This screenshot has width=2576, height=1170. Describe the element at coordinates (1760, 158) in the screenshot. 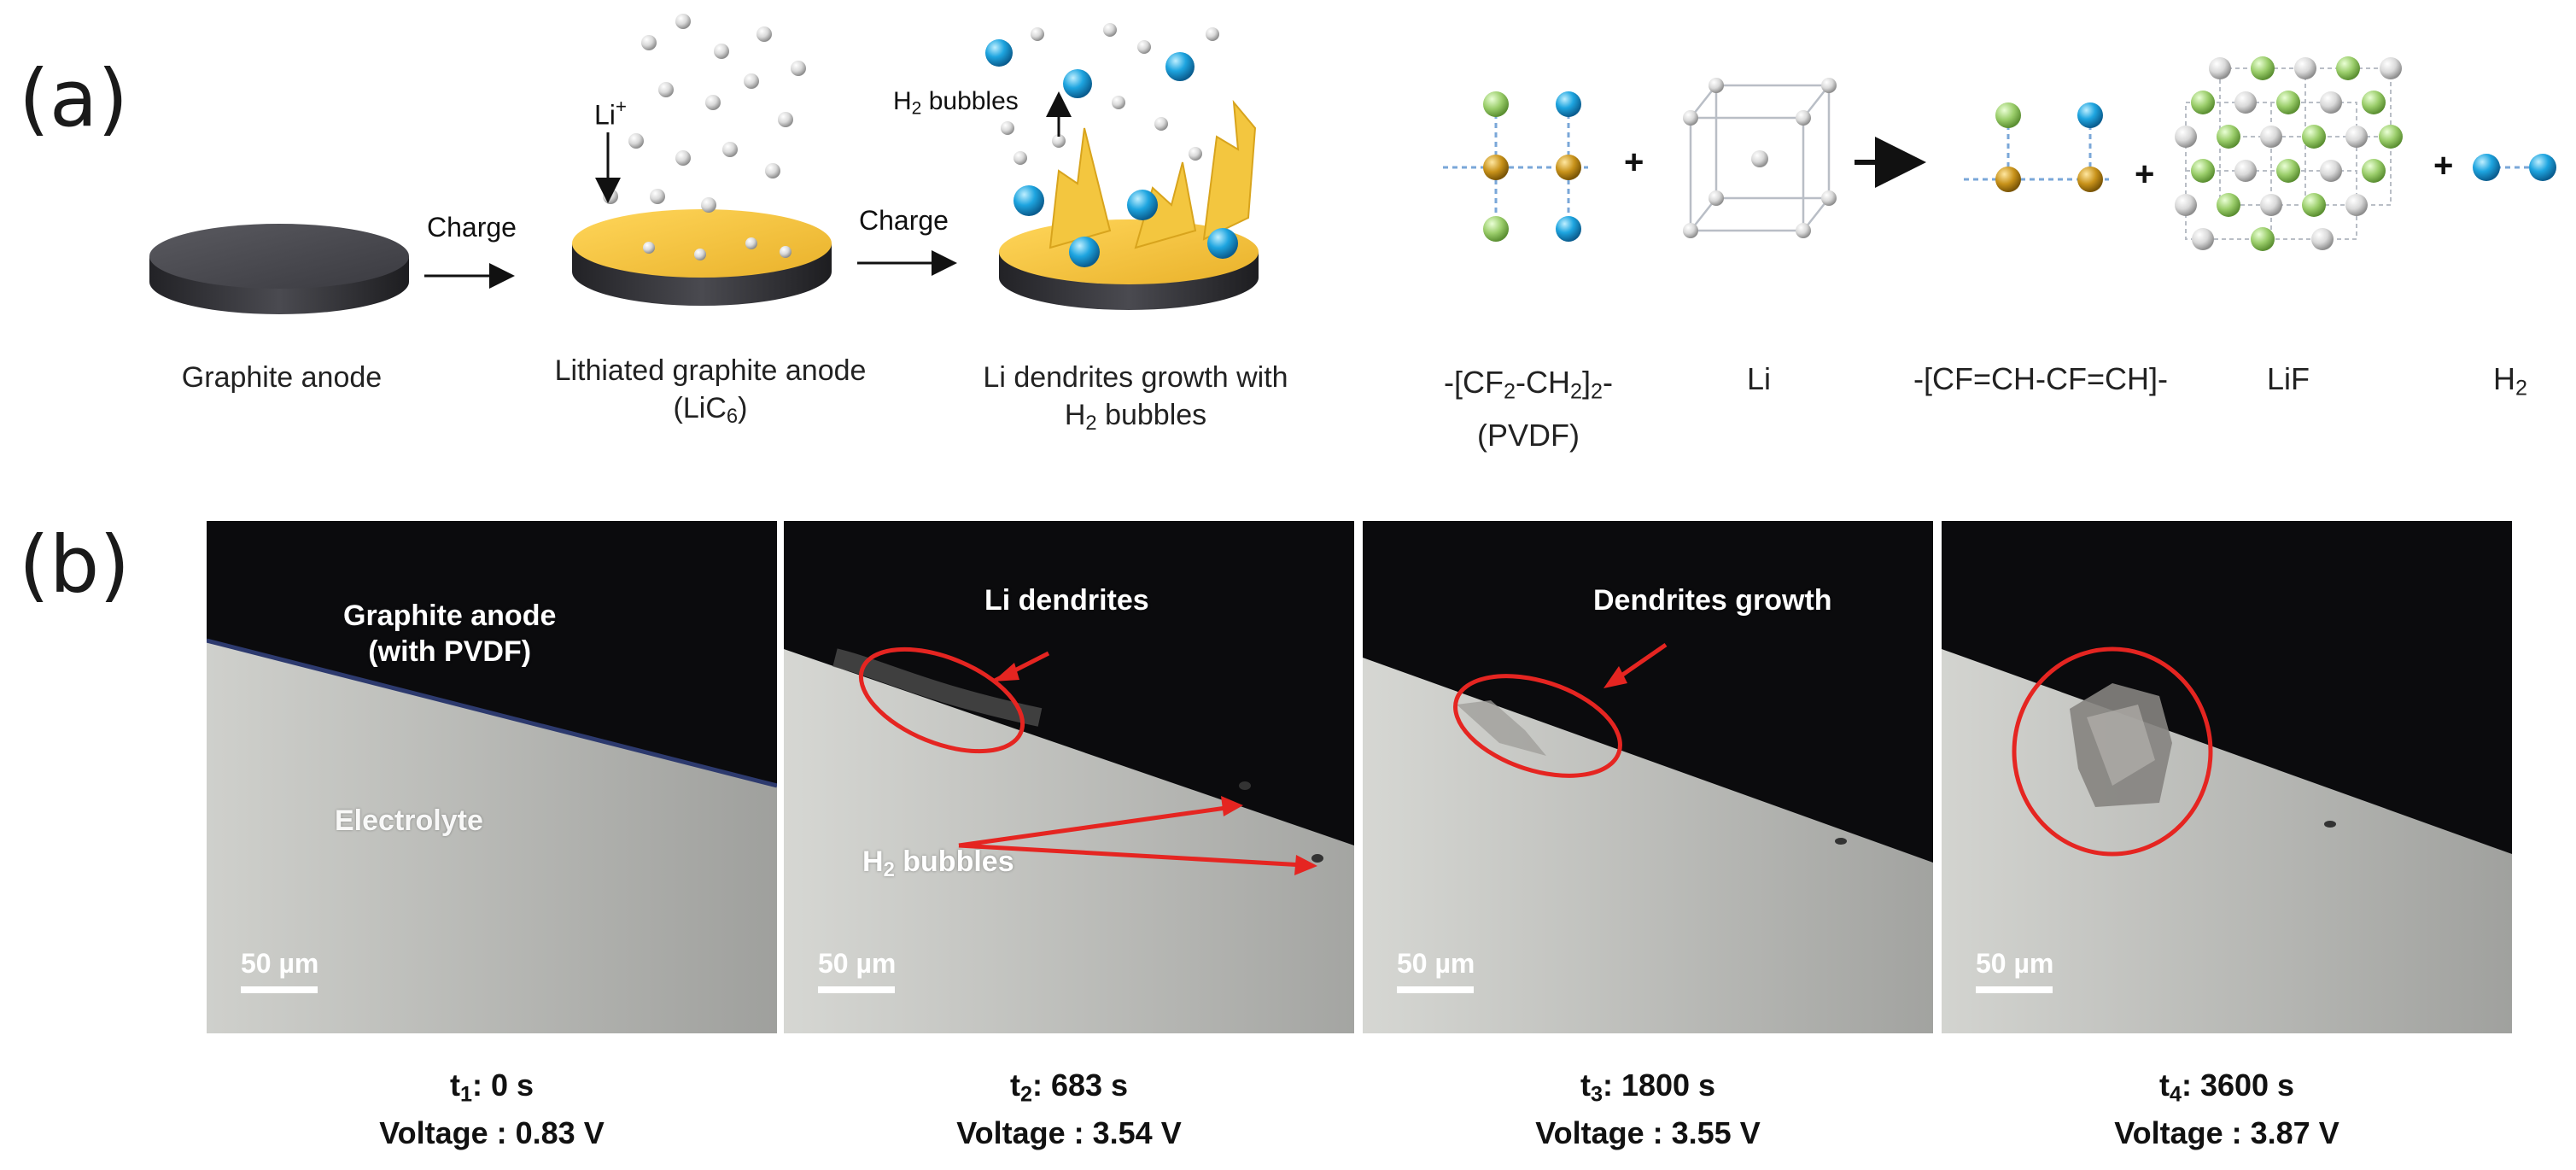

I see `li-lattice-cube` at that location.